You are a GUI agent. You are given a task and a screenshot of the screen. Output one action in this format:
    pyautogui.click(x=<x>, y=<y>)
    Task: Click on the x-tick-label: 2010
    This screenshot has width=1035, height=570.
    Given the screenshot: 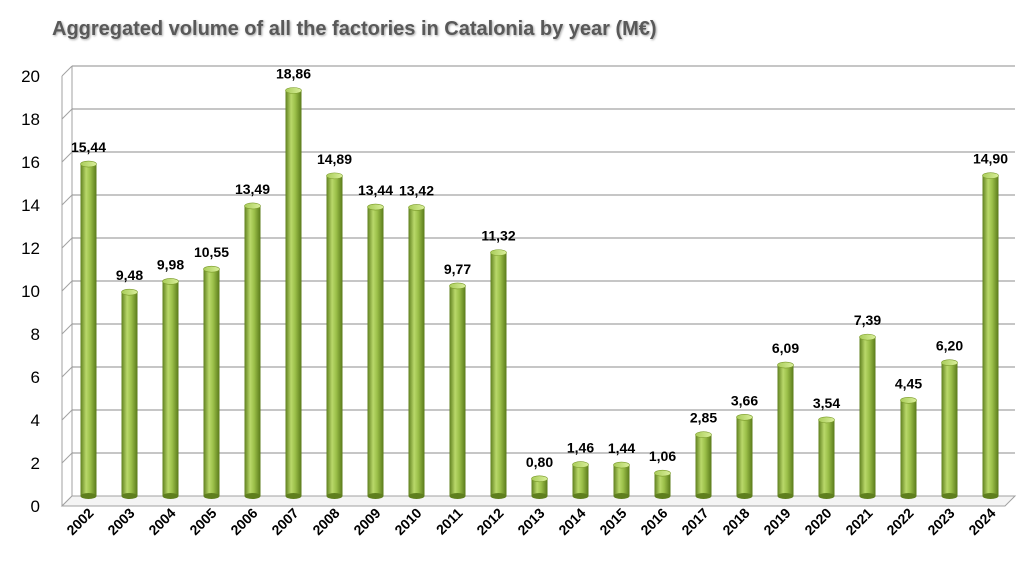 What is the action you would take?
    pyautogui.click(x=407, y=521)
    